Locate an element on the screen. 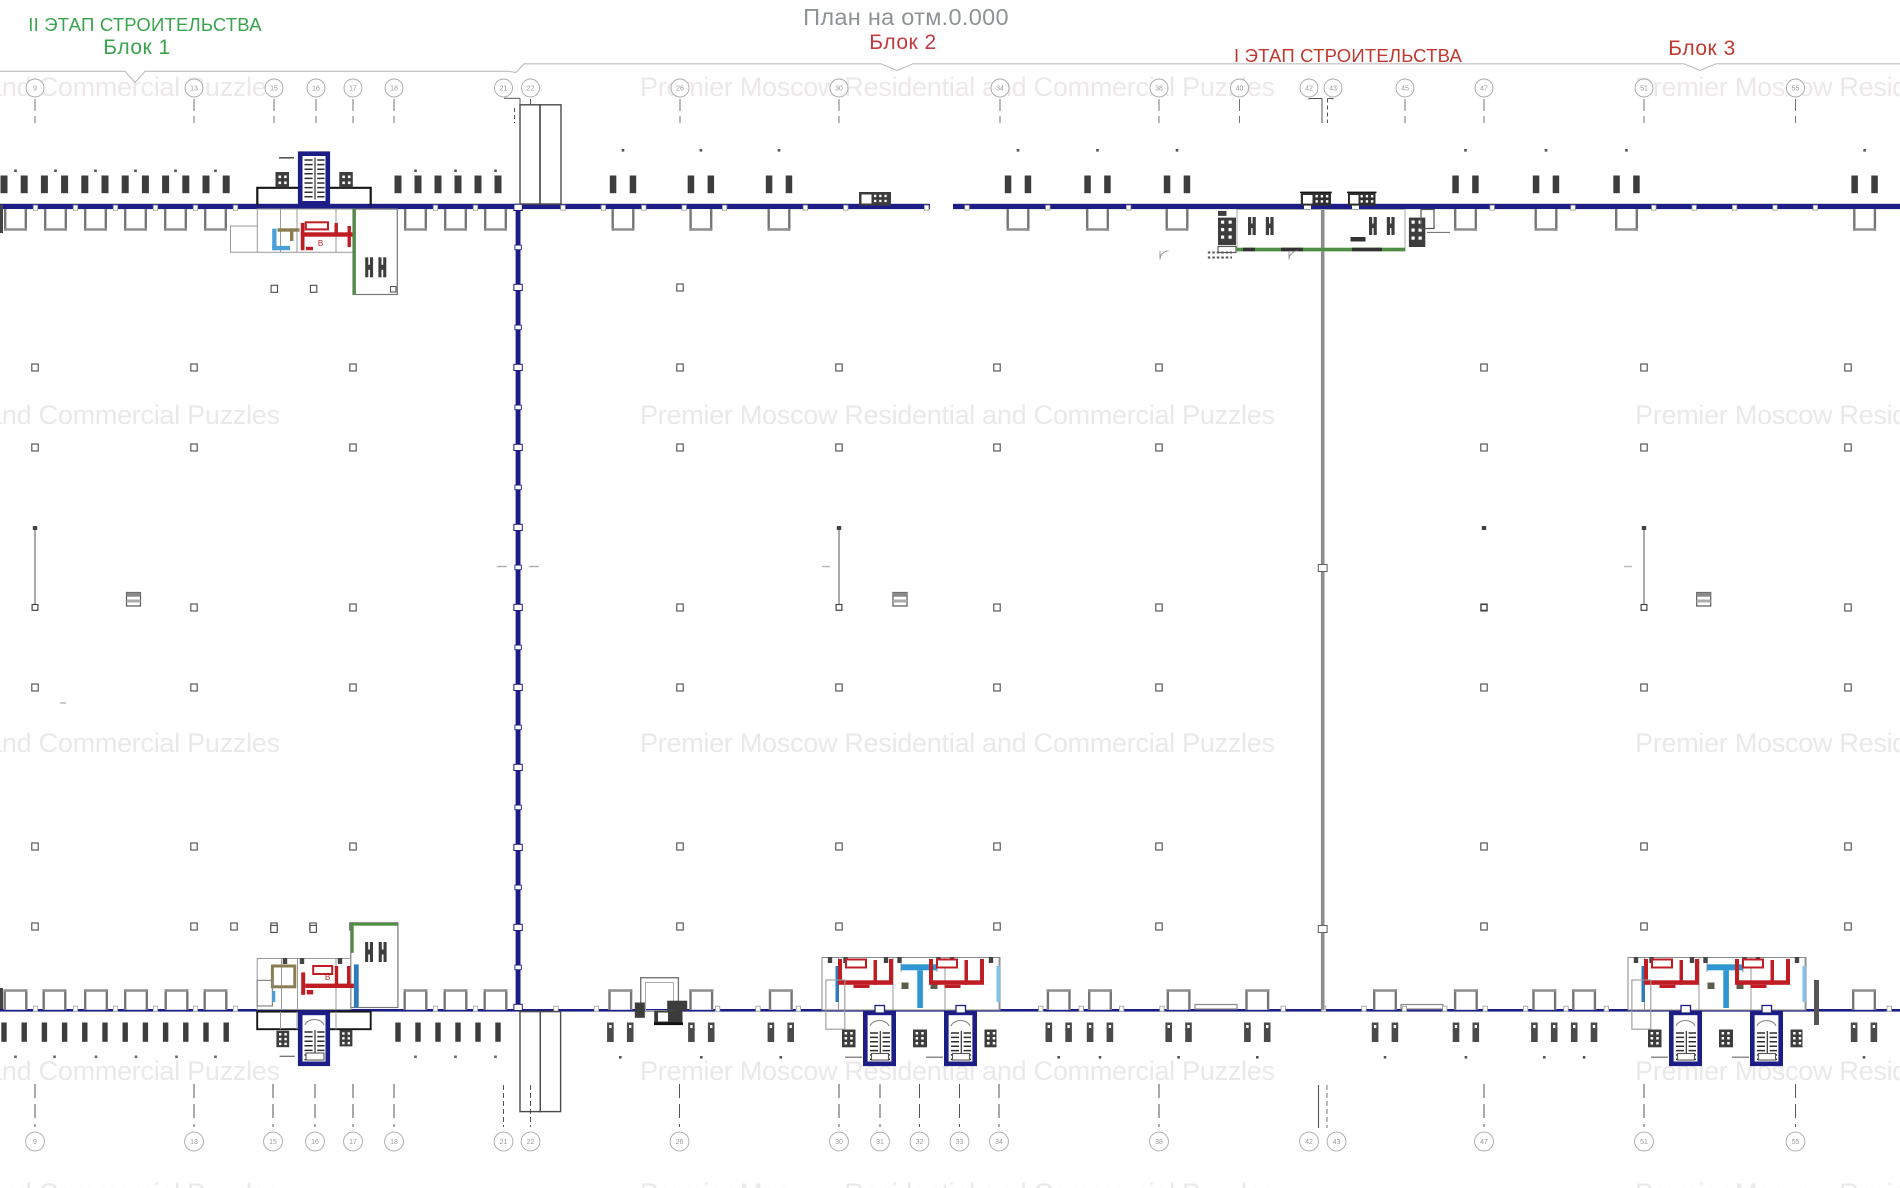  svg-text: 33 is located at coordinates (960, 1142).